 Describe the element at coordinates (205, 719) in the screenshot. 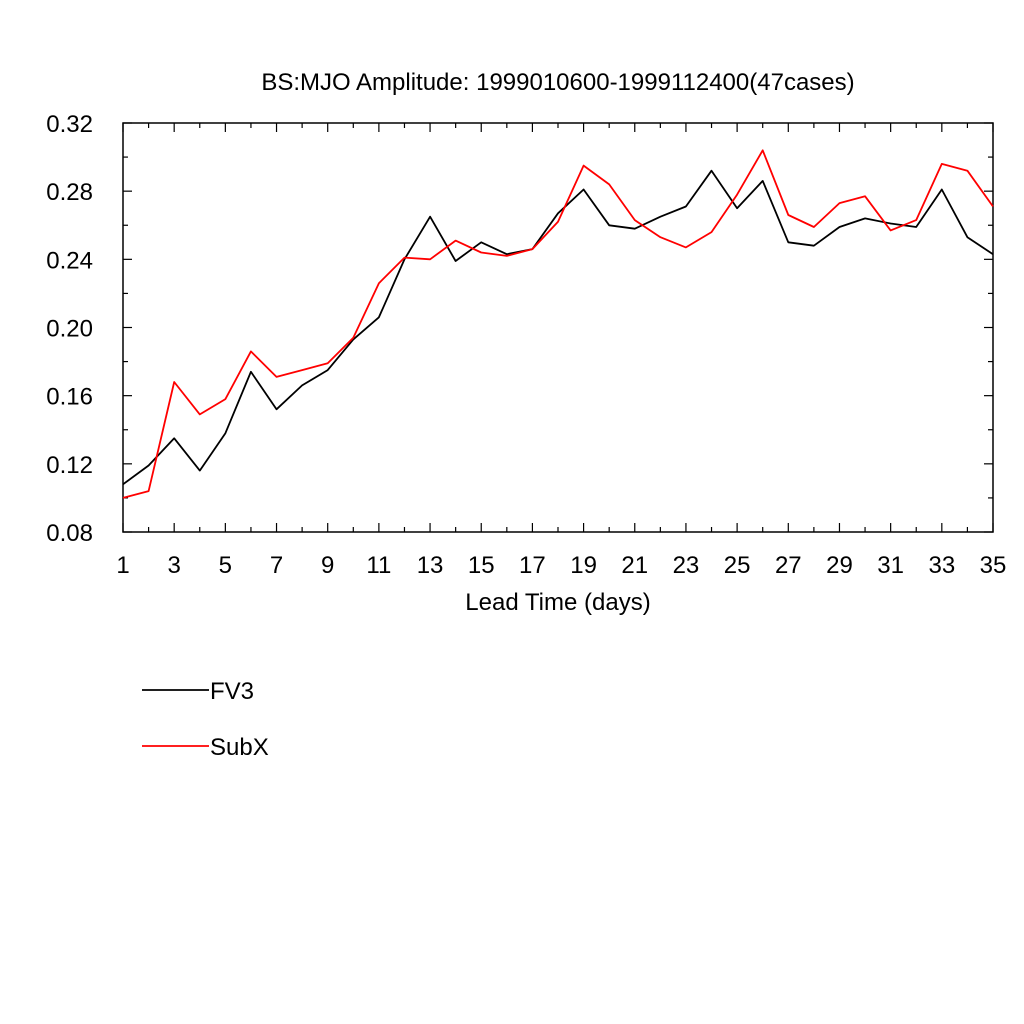

I see `legend: FV3 SubX` at that location.